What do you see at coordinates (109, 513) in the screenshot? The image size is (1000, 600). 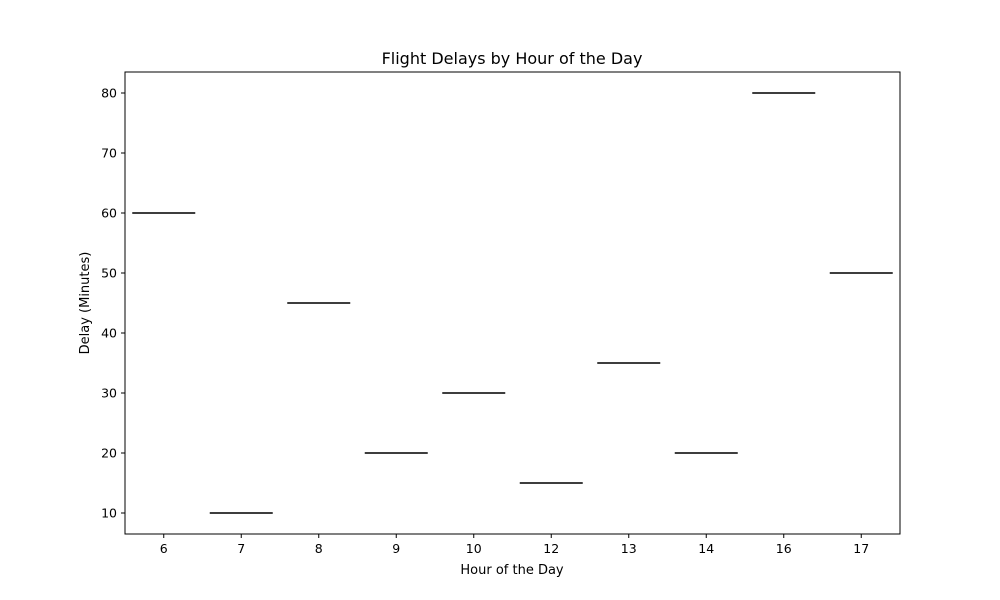 I see `y-tick-label: 10` at bounding box center [109, 513].